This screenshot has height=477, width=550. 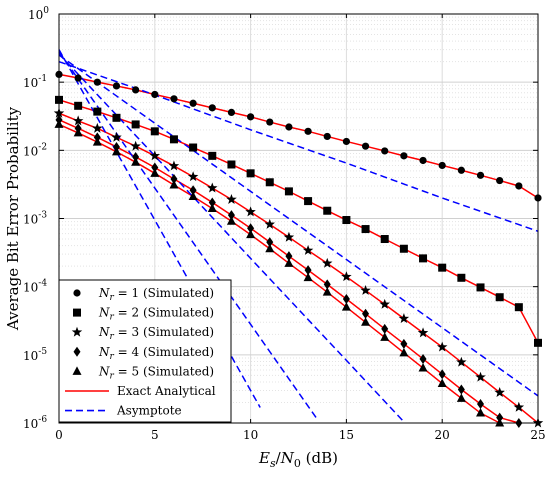 What do you see at coordinates (156, 294) in the screenshot?
I see `legend-label: Nr = 1 (Simulated)` at bounding box center [156, 294].